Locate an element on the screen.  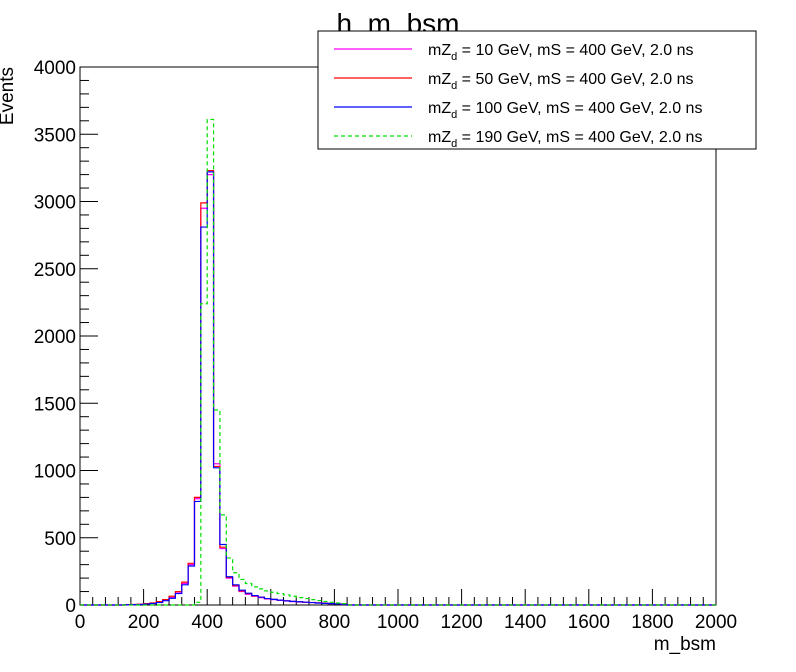
x-tick-label: 800 is located at coordinates (335, 622).